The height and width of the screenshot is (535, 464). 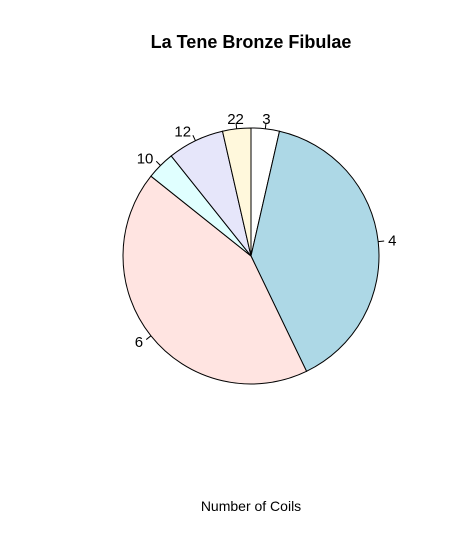 I want to click on chart-title: La Tene Bronze Fibulae, so click(x=251, y=42).